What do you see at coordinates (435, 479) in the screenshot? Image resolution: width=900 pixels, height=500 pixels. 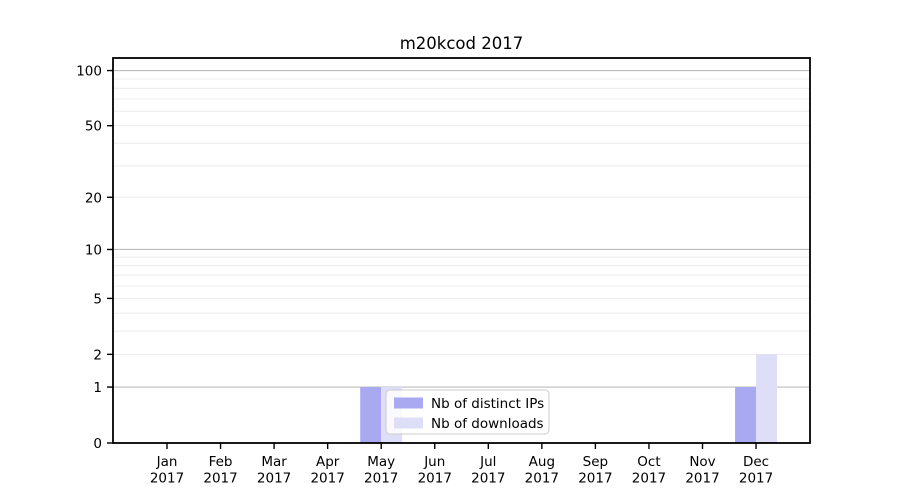 I see `x-tick-label-year-jun: 2017` at bounding box center [435, 479].